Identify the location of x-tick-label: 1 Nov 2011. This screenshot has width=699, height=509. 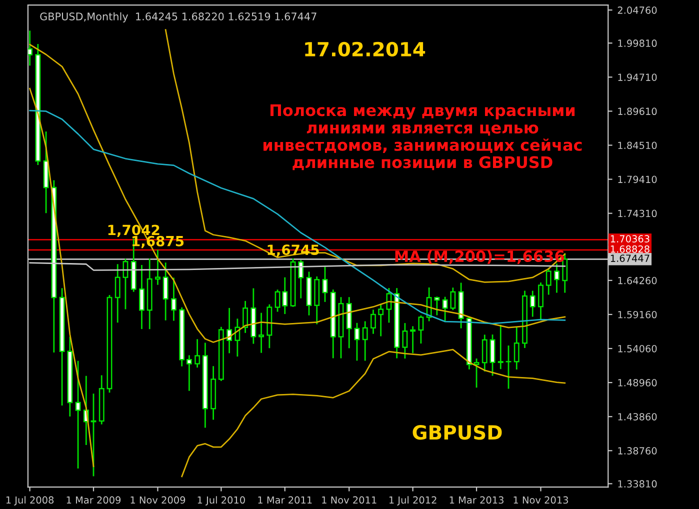
(349, 500).